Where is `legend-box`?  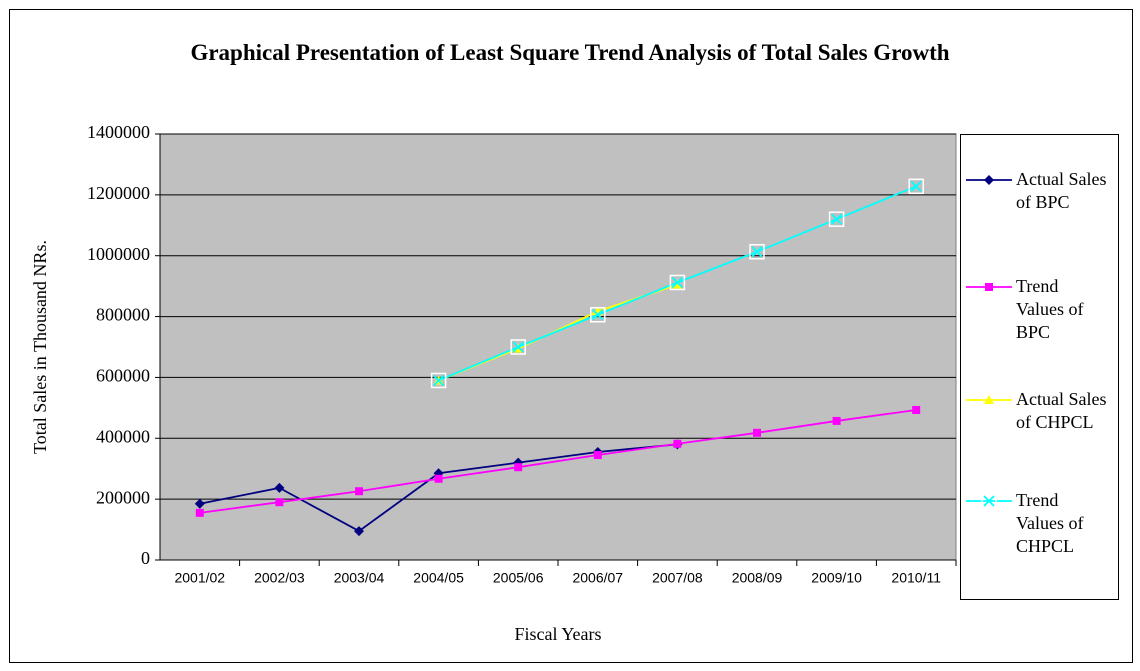 legend-box is located at coordinates (1039, 367).